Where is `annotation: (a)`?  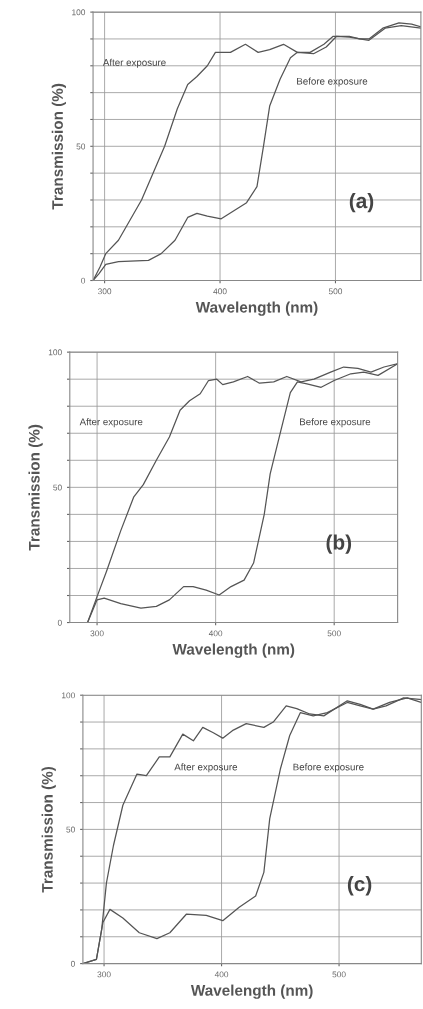 annotation: (a) is located at coordinates (361, 202).